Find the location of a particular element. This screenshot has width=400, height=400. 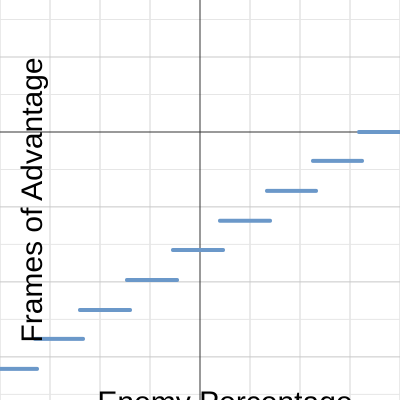

x-axis-title: Enemy Percentage is located at coordinates (224, 393).